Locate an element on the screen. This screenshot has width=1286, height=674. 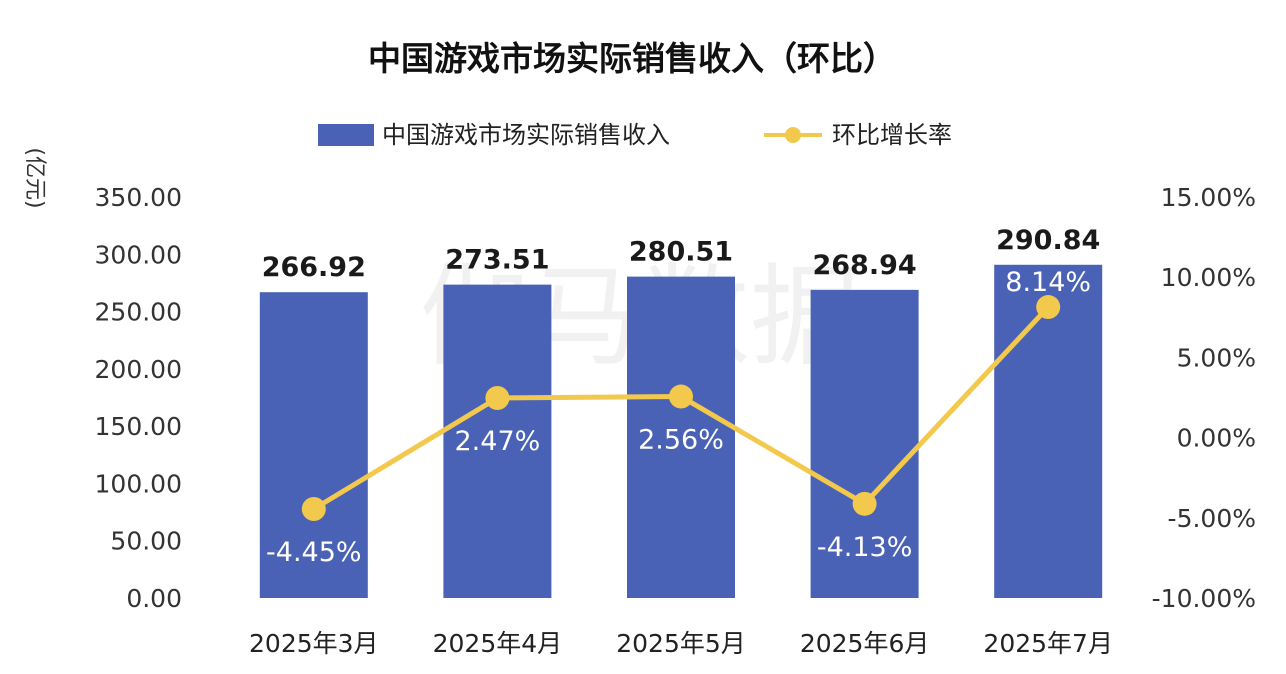
left-tick-label: 50.00 is located at coordinates (146, 541).